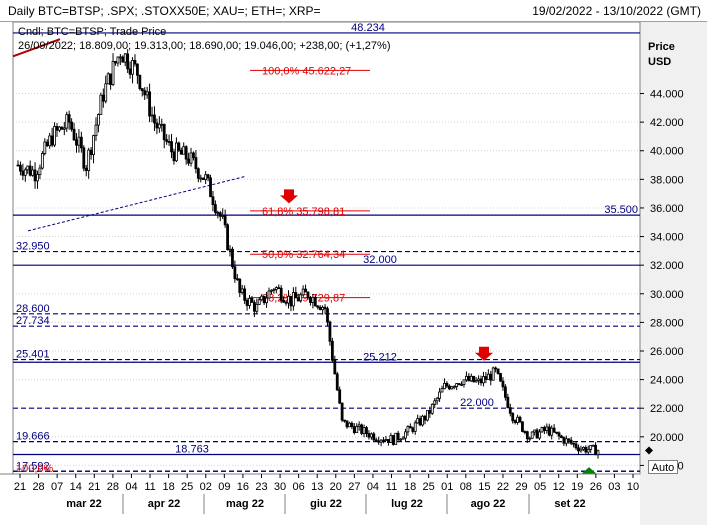  Describe the element at coordinates (661, 47) in the screenshot. I see `price-axis-label: Price` at that location.